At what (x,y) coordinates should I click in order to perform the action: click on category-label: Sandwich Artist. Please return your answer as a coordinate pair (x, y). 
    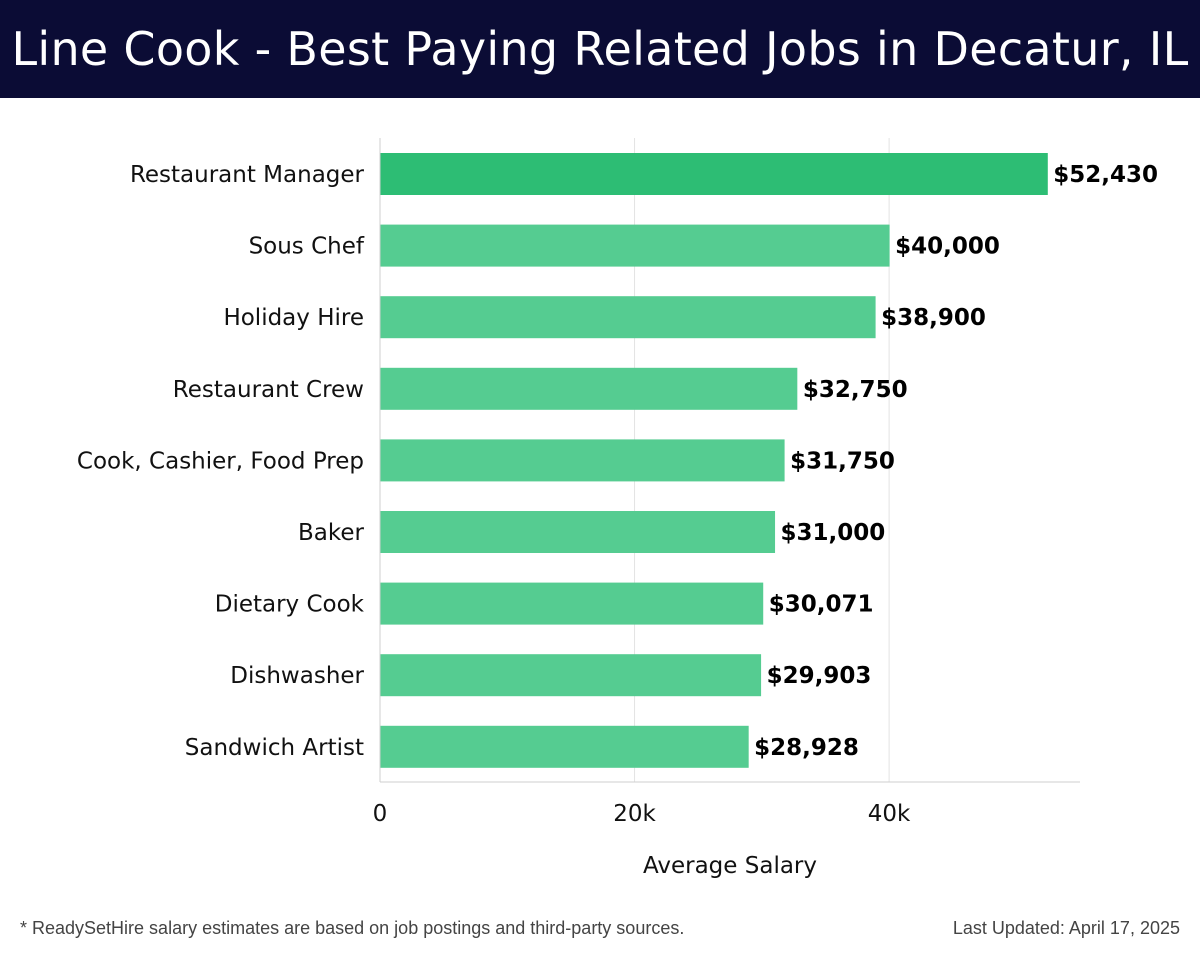
    Looking at the image, I should click on (274, 748).